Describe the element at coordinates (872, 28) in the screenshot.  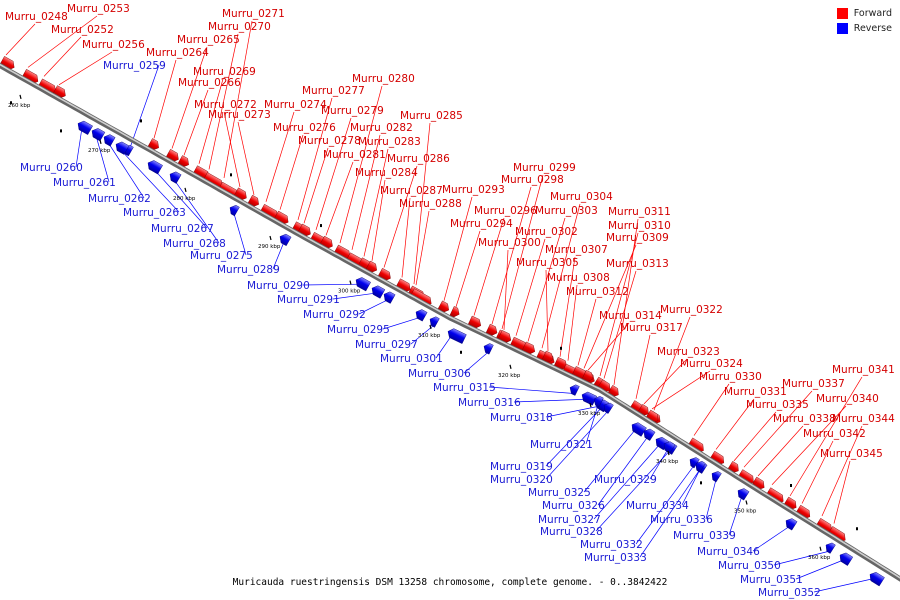
I see `legend-label-reverse: Reverse` at that location.